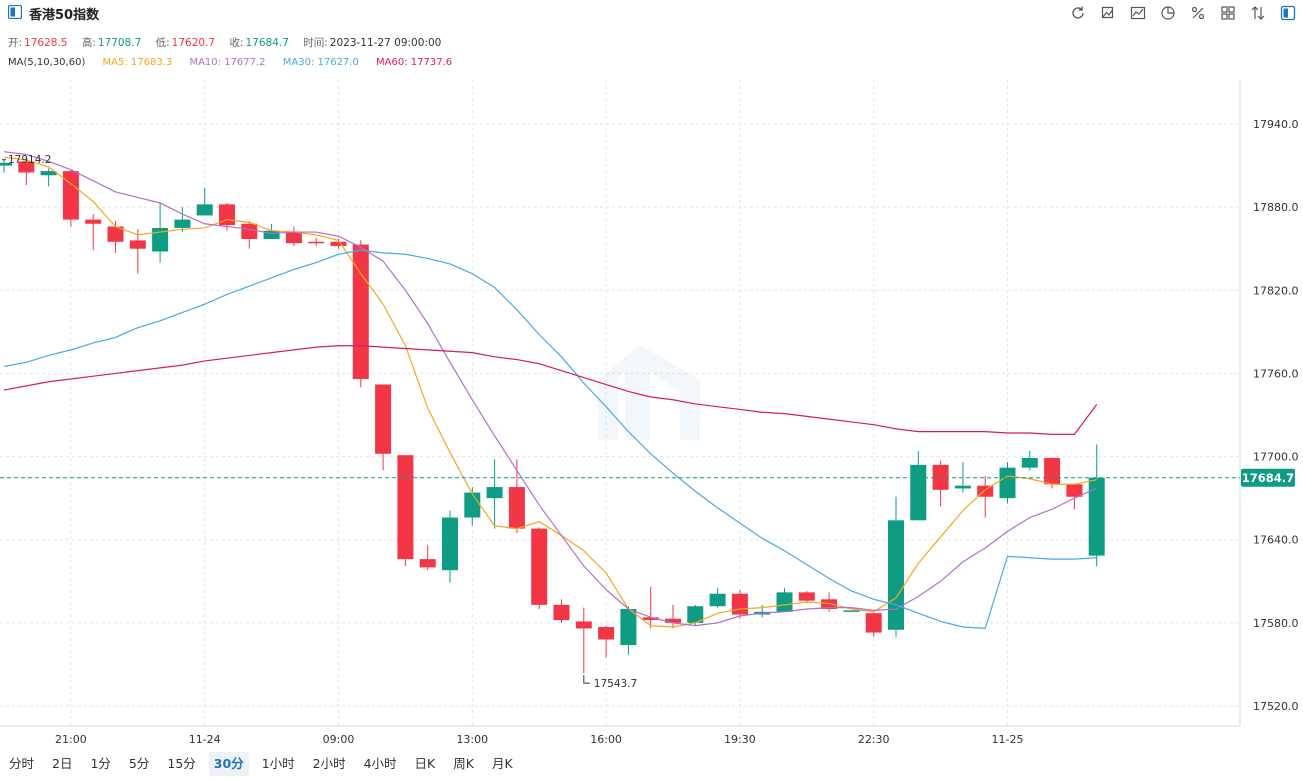 The image size is (1303, 780). Describe the element at coordinates (1168, 13) in the screenshot. I see `pie-icon` at that location.